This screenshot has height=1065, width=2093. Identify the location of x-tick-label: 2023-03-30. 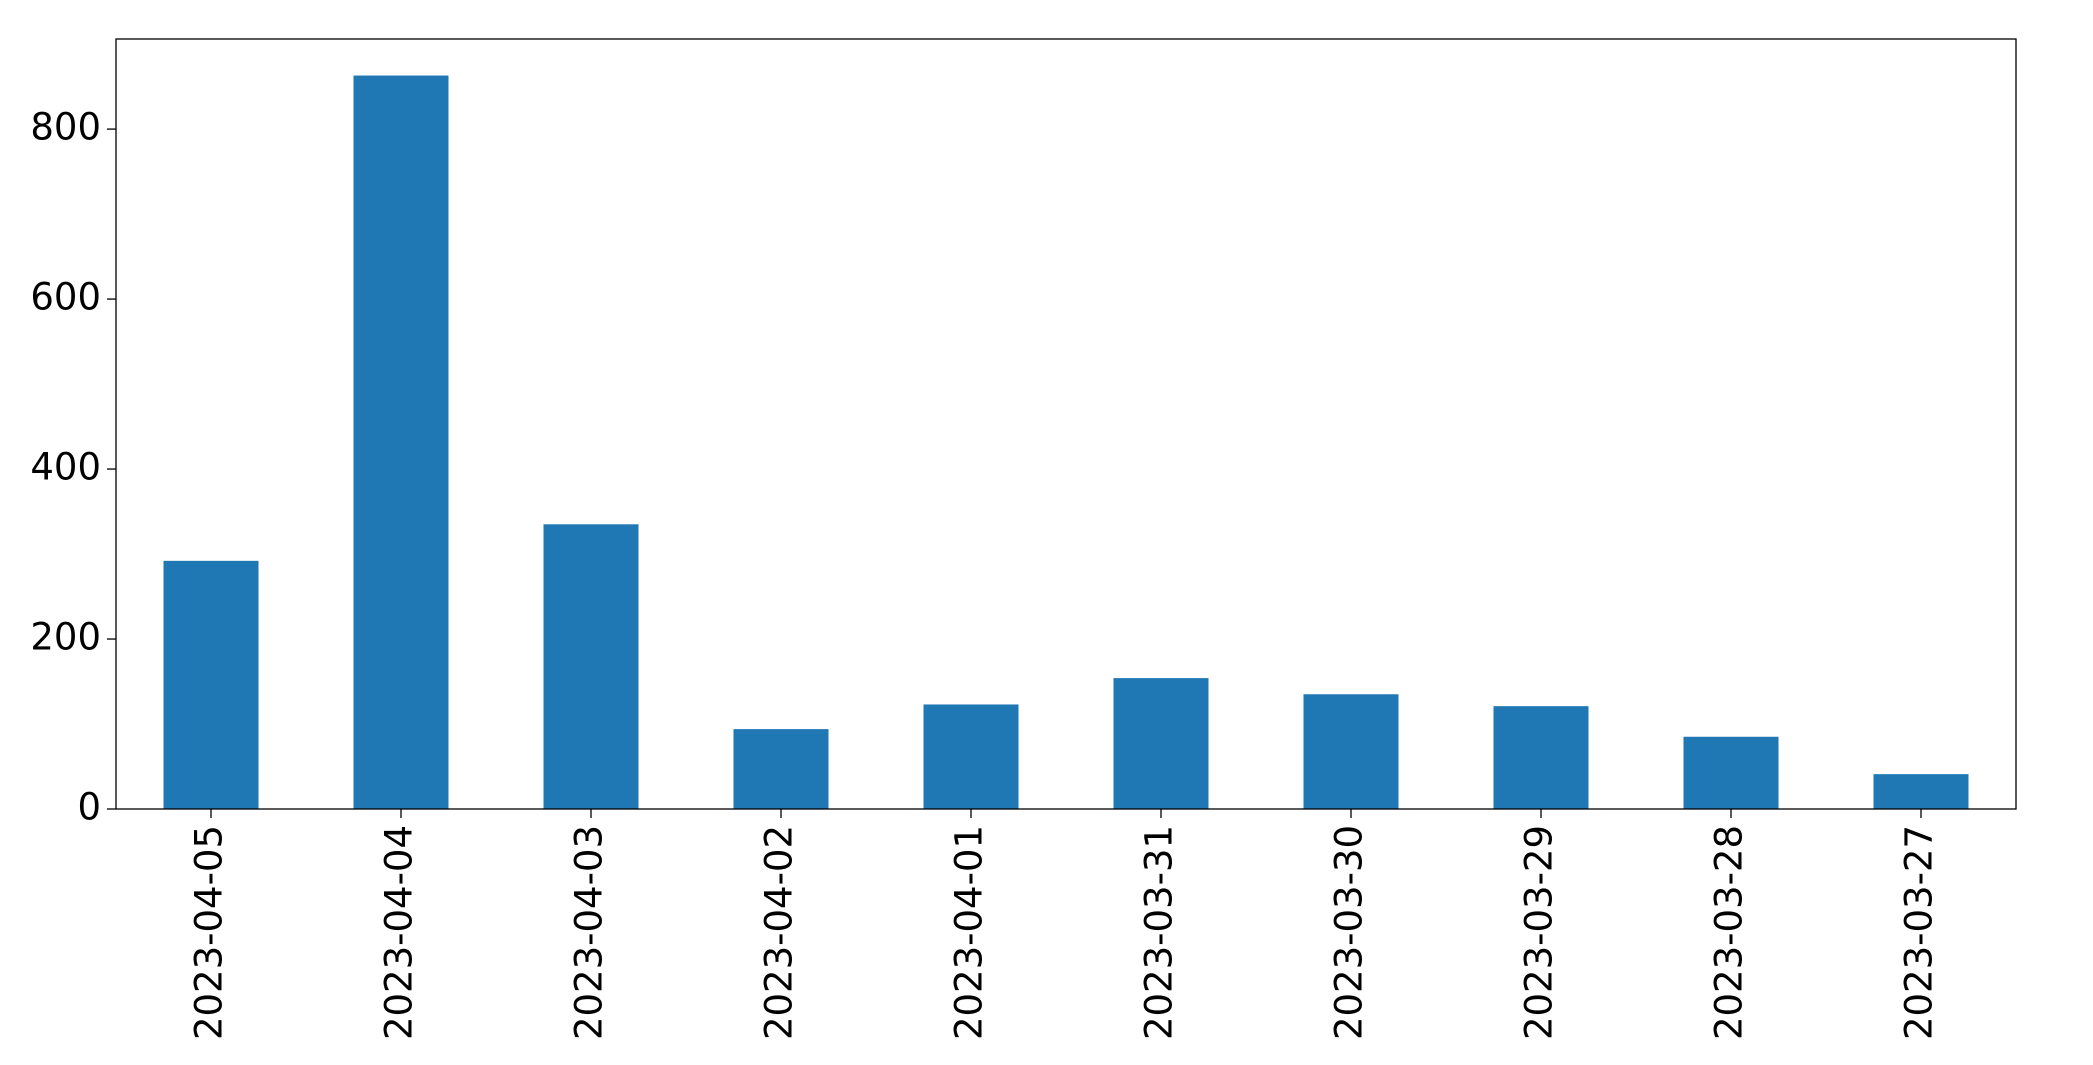
(1349, 932).